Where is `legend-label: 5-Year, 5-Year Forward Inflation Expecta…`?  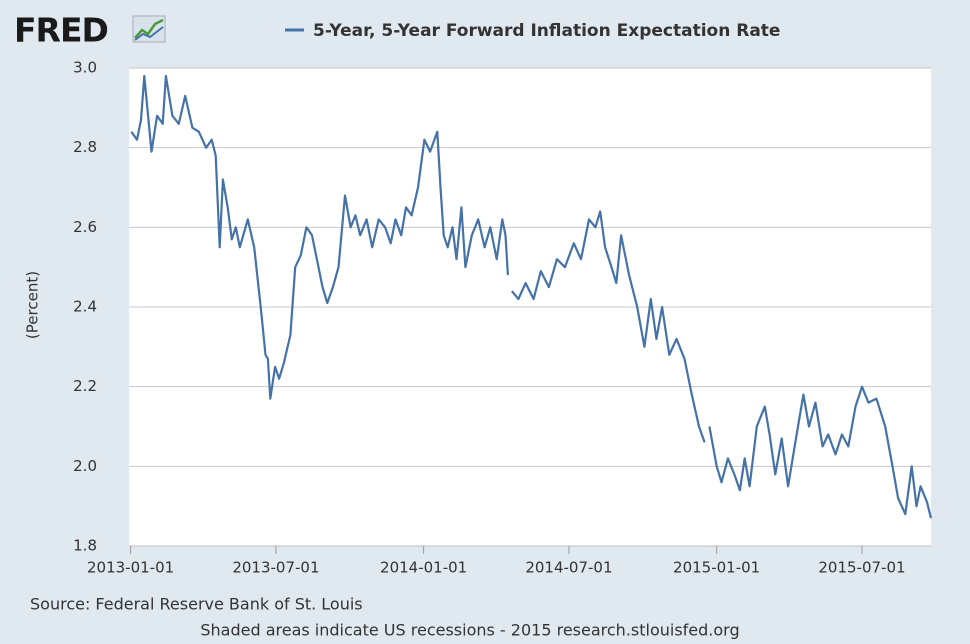 legend-label: 5-Year, 5-Year Forward Inflation Expecta… is located at coordinates (546, 31).